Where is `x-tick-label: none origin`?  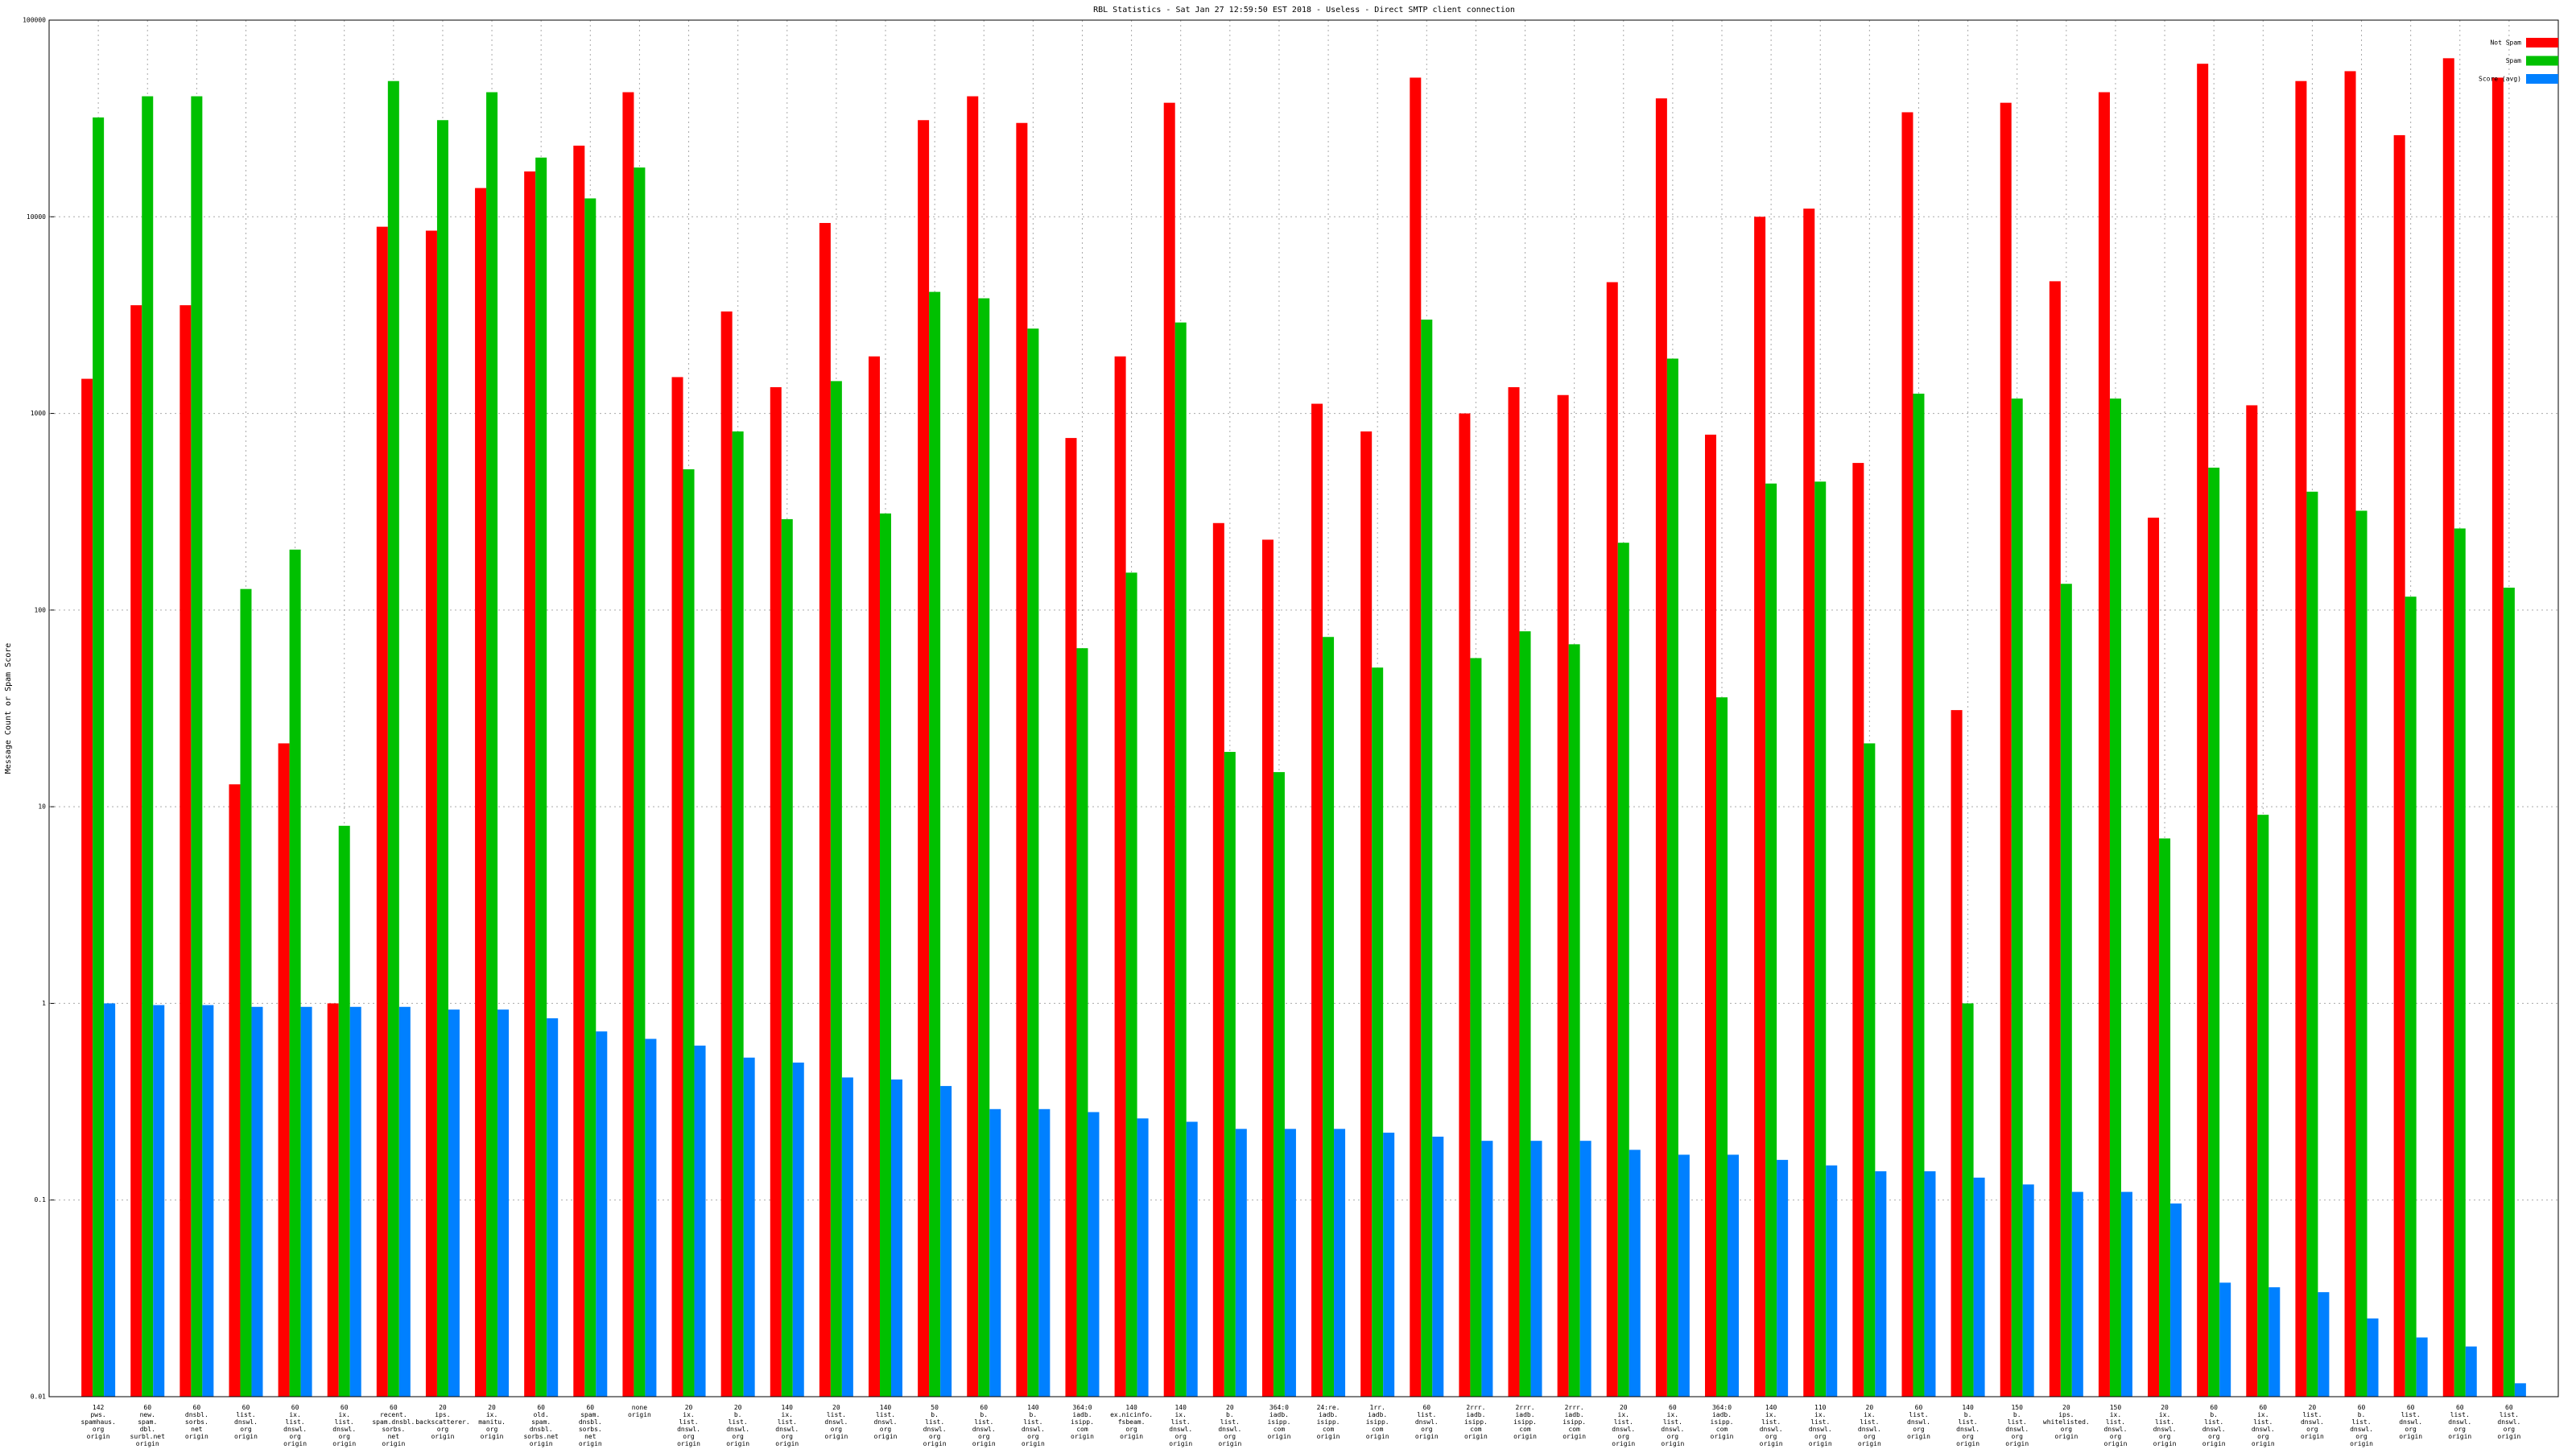
x-tick-label: none origin is located at coordinates (639, 1411).